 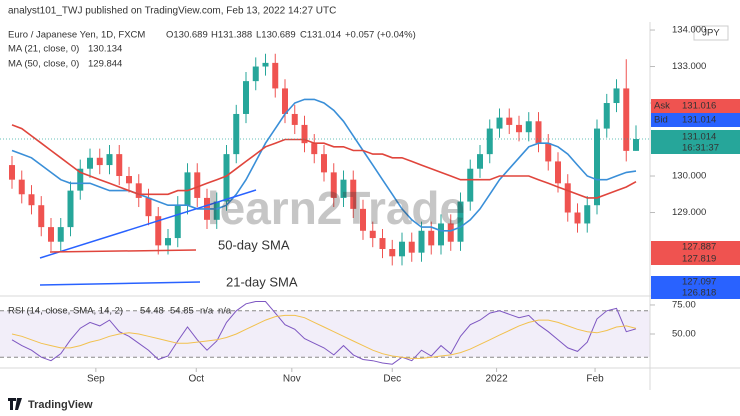 I want to click on rsi-ma-value: 54.85, so click(x=182, y=311).